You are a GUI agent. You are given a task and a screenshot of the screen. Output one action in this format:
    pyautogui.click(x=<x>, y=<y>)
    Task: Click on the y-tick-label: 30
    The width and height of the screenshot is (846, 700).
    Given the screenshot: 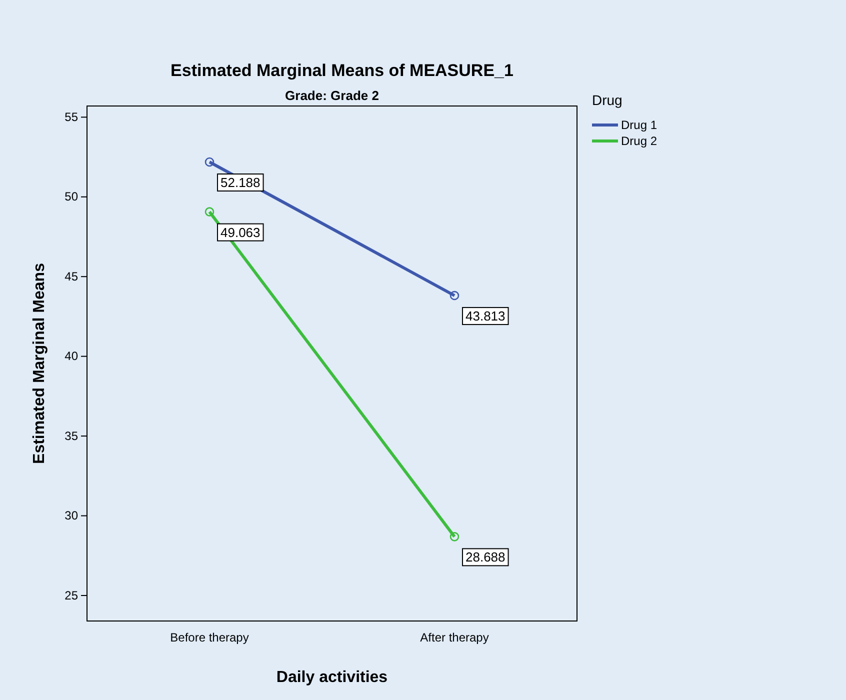 What is the action you would take?
    pyautogui.click(x=71, y=515)
    